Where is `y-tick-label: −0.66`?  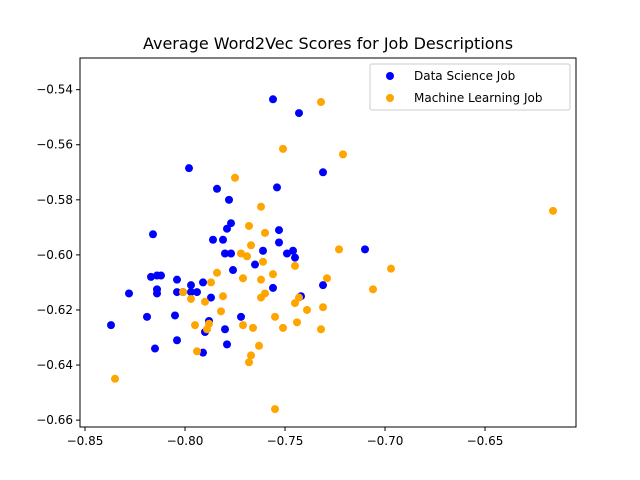 y-tick-label: −0.66 is located at coordinates (54, 420).